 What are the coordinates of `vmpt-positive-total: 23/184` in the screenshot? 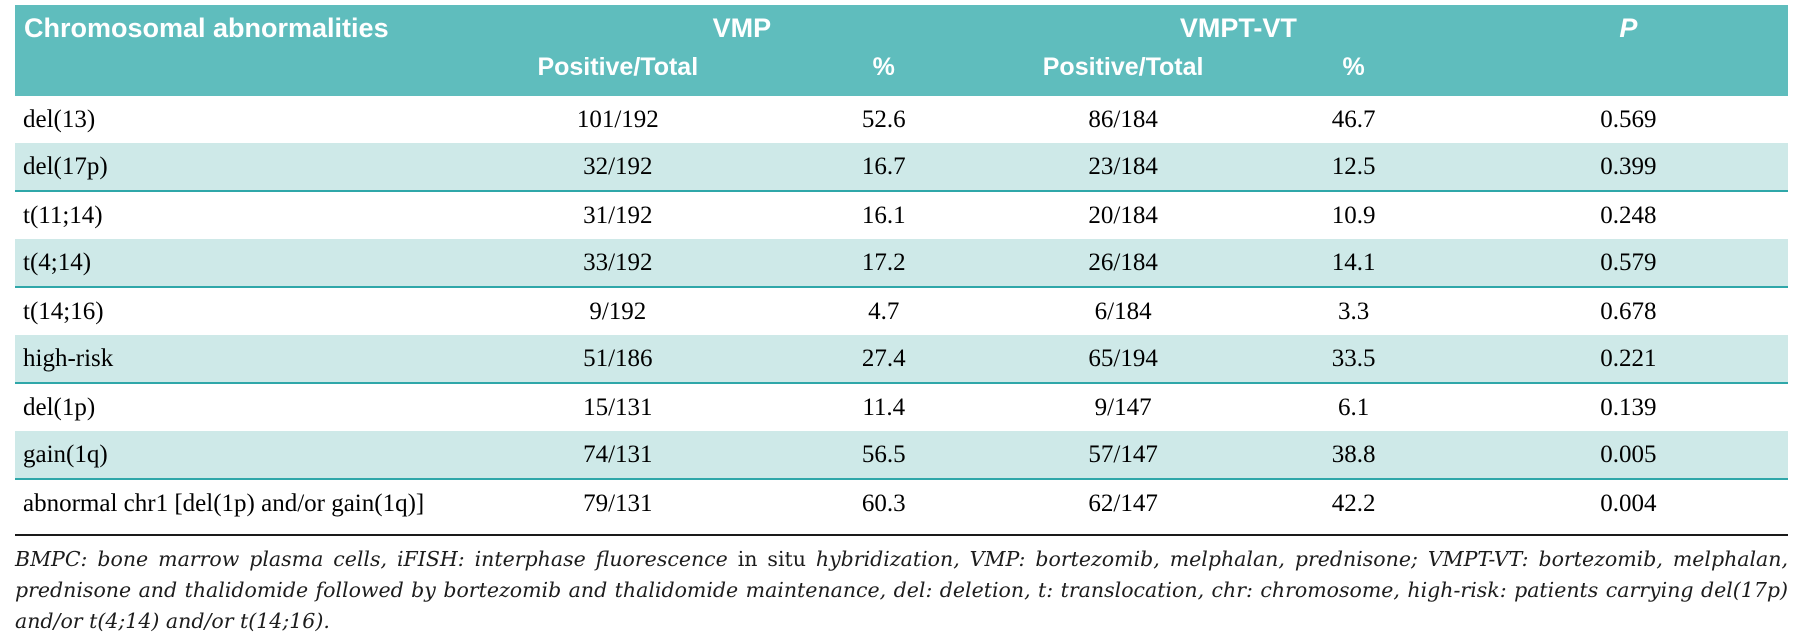 It's located at (1123, 166).